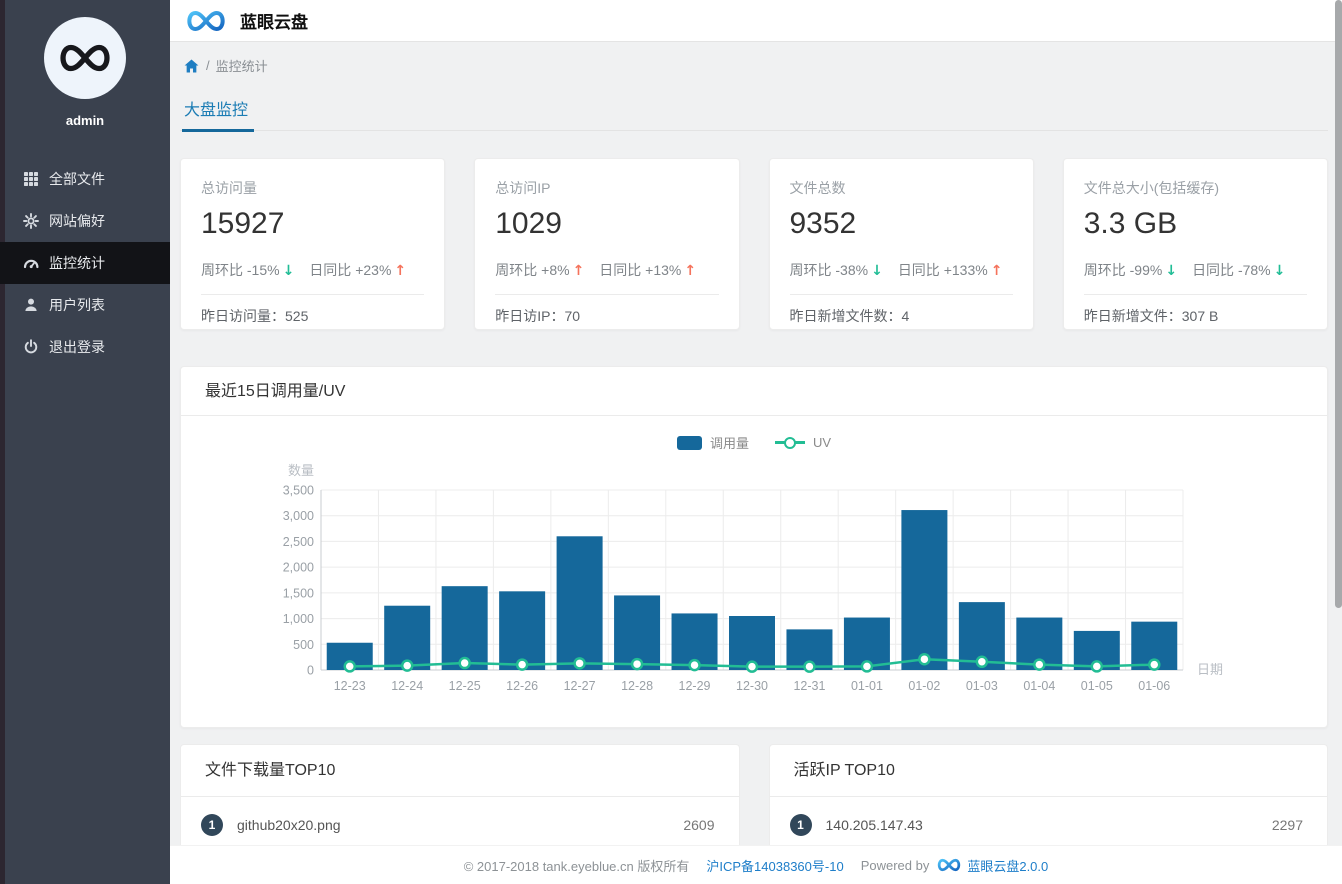 This screenshot has width=1342, height=884. Describe the element at coordinates (809, 686) in the screenshot. I see `svg-text: 12-31` at that location.